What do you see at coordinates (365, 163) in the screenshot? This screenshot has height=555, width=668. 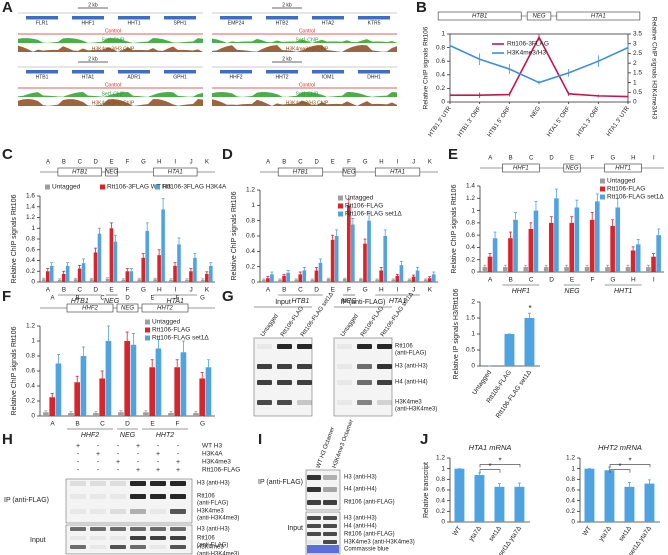 I see `map-site: G` at bounding box center [365, 163].